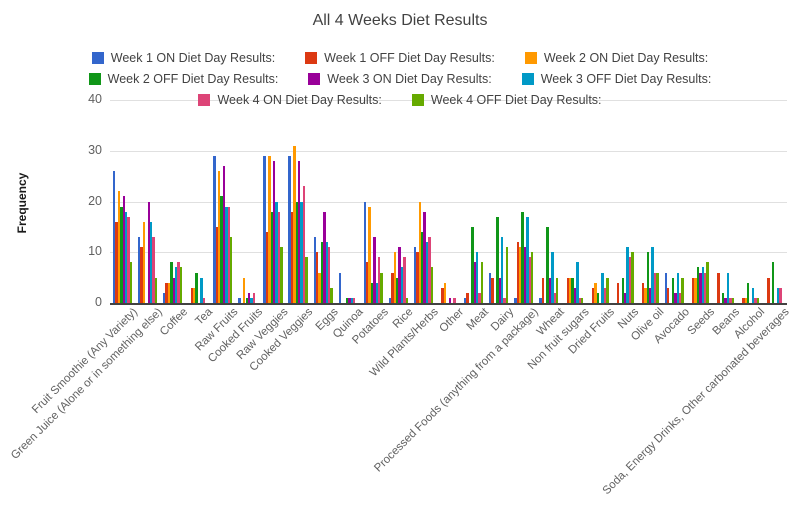 The width and height of the screenshot is (800, 526). I want to click on y-axis-title: Frequency, so click(22, 203).